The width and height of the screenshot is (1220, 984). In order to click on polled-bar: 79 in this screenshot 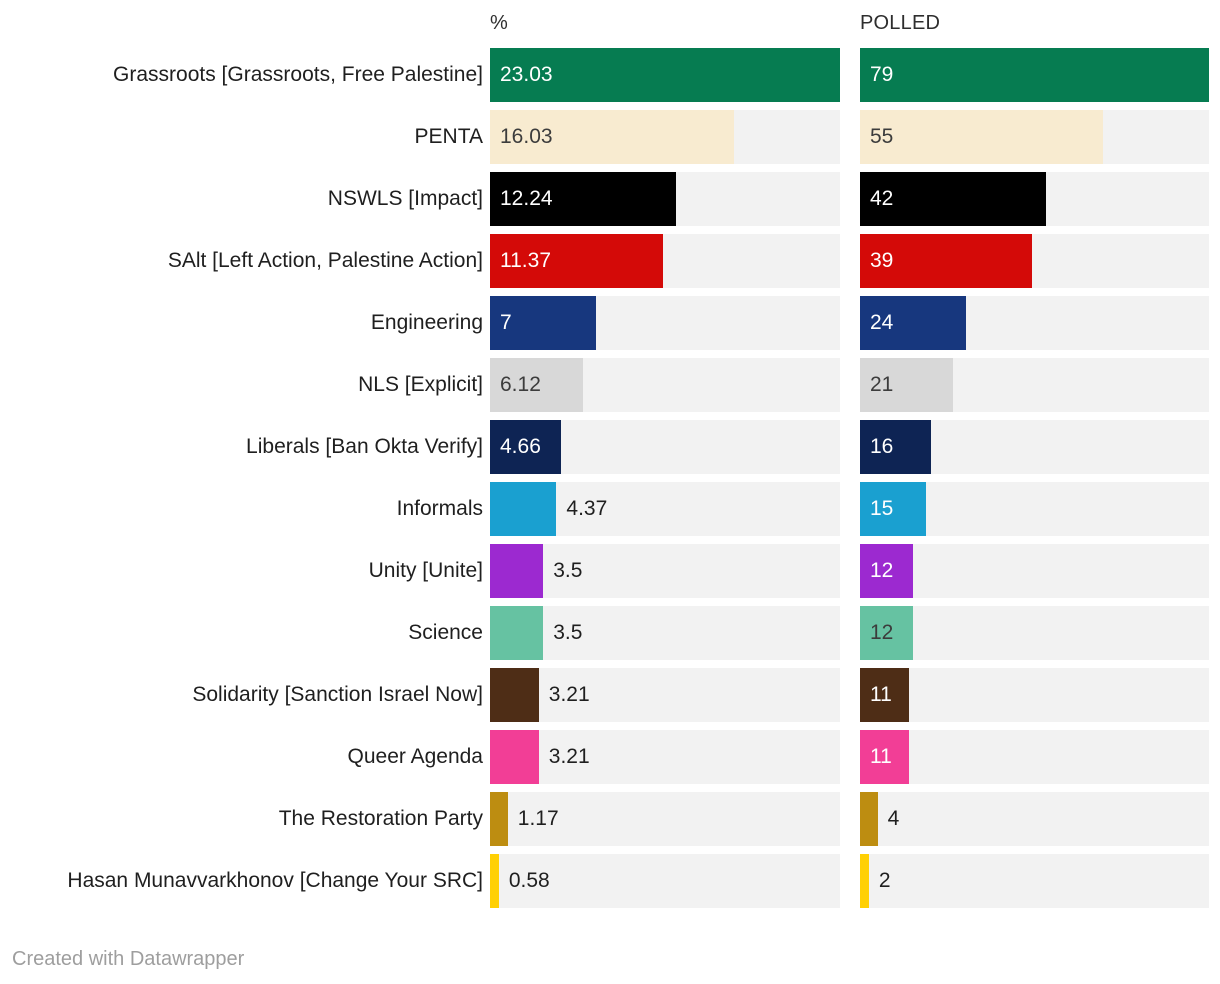, I will do `click(1034, 75)`.